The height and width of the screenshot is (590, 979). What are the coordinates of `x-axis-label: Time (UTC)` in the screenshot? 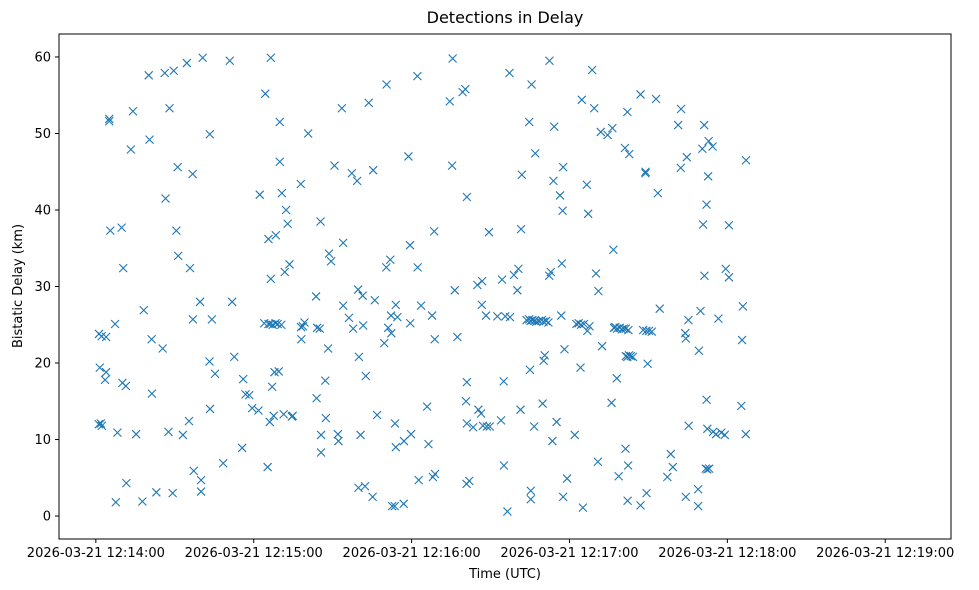 It's located at (504, 574).